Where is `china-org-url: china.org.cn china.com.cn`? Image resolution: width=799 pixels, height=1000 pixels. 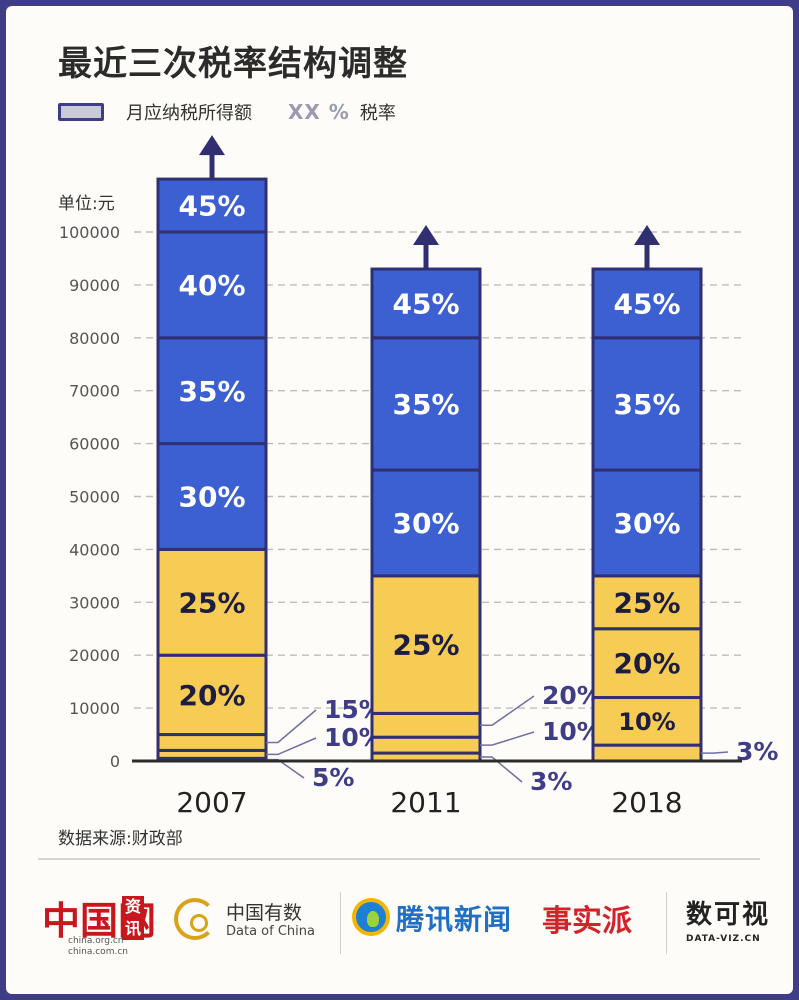
china-org-url: china.org.cn china.com.cn is located at coordinates (98, 947).